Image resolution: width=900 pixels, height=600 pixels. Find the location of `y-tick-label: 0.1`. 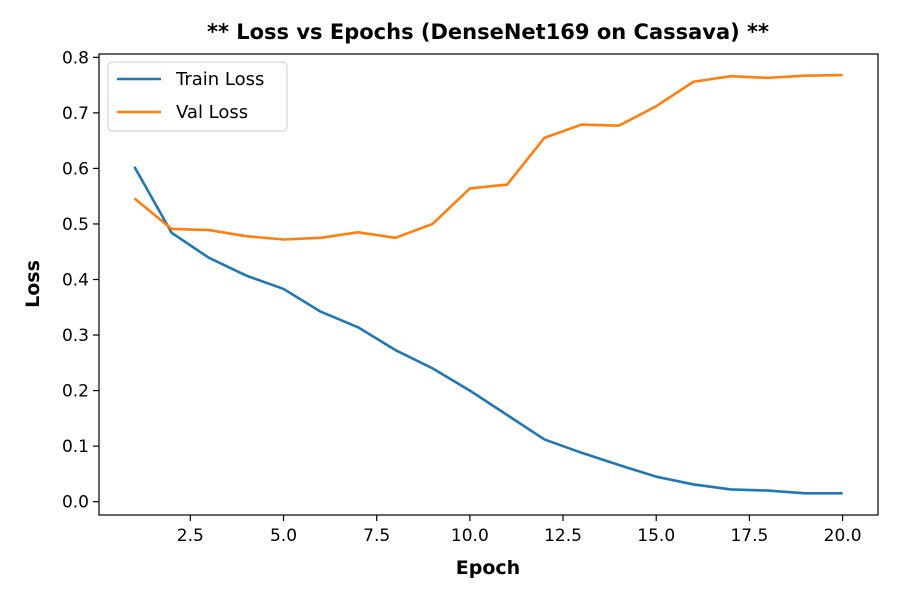

y-tick-label: 0.1 is located at coordinates (75, 447).